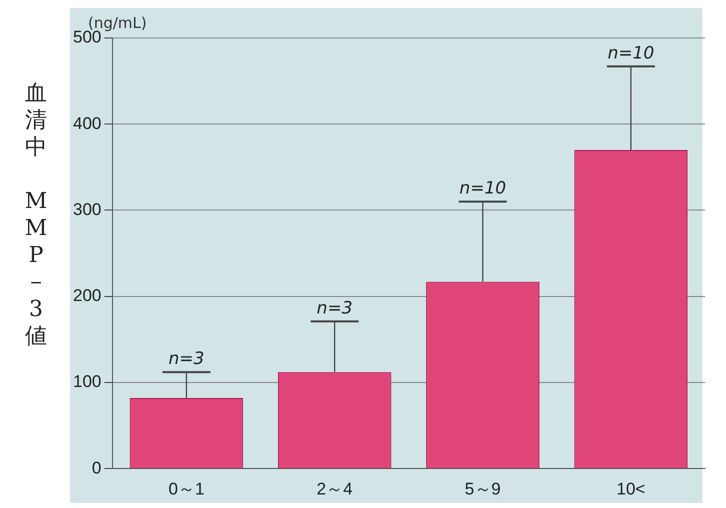 The height and width of the screenshot is (508, 726). What do you see at coordinates (631, 488) in the screenshot?
I see `x-tick-label: 10<` at bounding box center [631, 488].